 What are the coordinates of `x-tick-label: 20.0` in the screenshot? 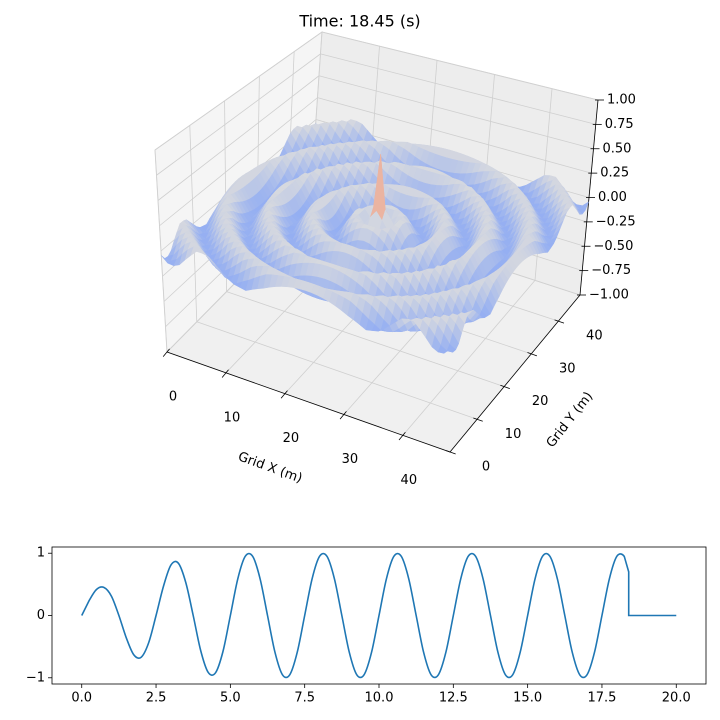 It's located at (676, 698).